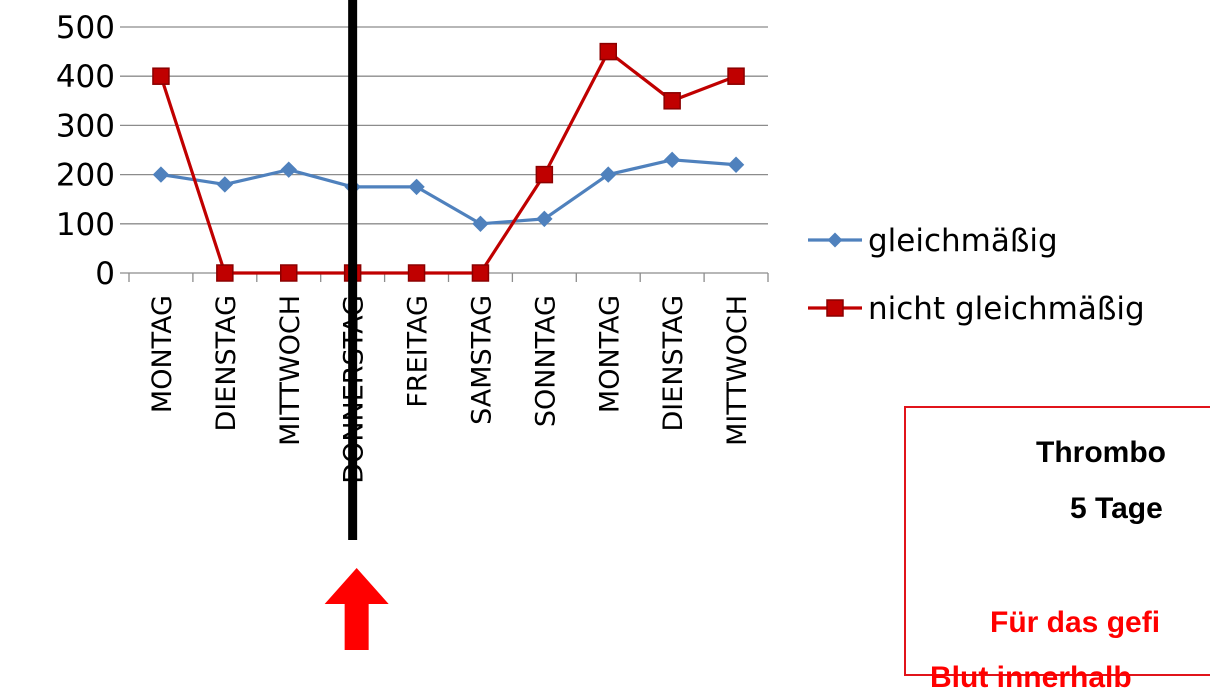  What do you see at coordinates (976, 275) in the screenshot?
I see `legend: gleichmäßig nicht gleichmäßig` at bounding box center [976, 275].